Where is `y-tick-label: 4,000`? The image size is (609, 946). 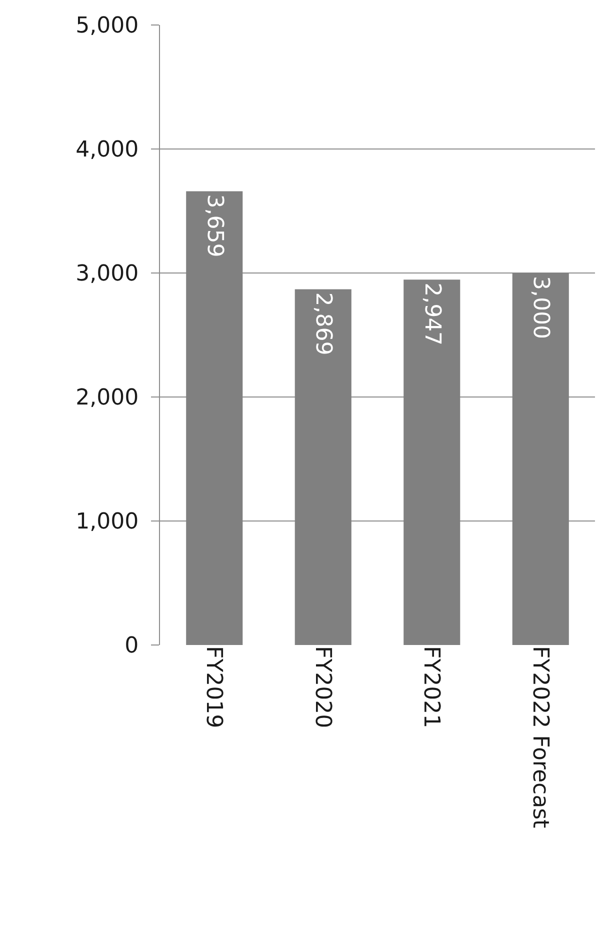 y-tick-label: 4,000 is located at coordinates (107, 150).